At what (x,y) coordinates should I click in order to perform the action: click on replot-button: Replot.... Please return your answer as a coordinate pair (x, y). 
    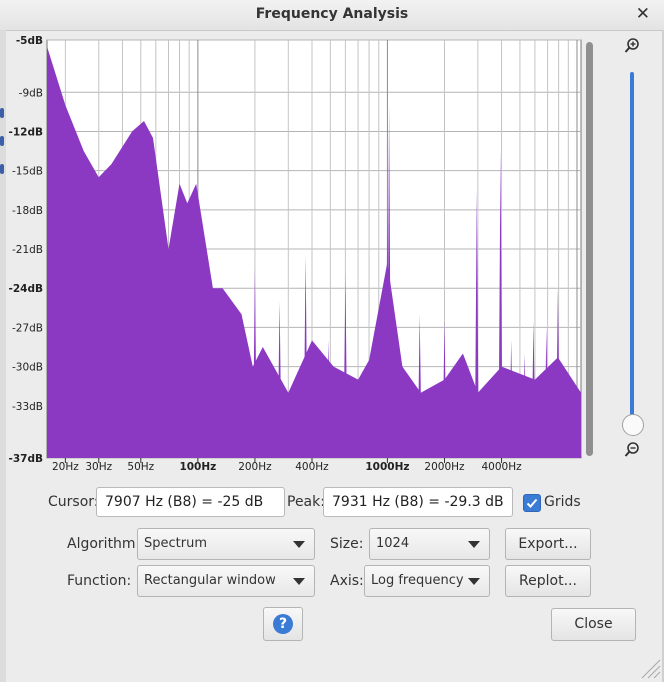
    Looking at the image, I should click on (548, 581).